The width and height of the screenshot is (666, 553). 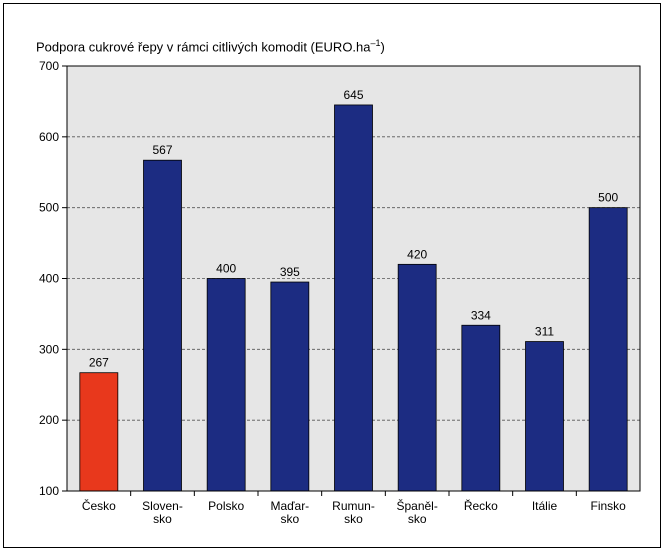 What do you see at coordinates (49, 208) in the screenshot?
I see `y-tick-label: 500` at bounding box center [49, 208].